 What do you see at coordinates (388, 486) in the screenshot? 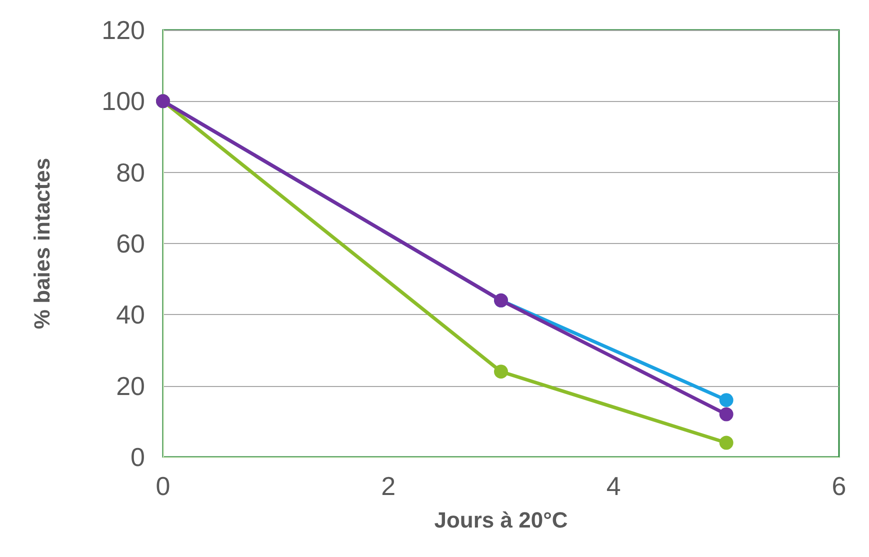
I see `x-tick-label: 2` at bounding box center [388, 486].